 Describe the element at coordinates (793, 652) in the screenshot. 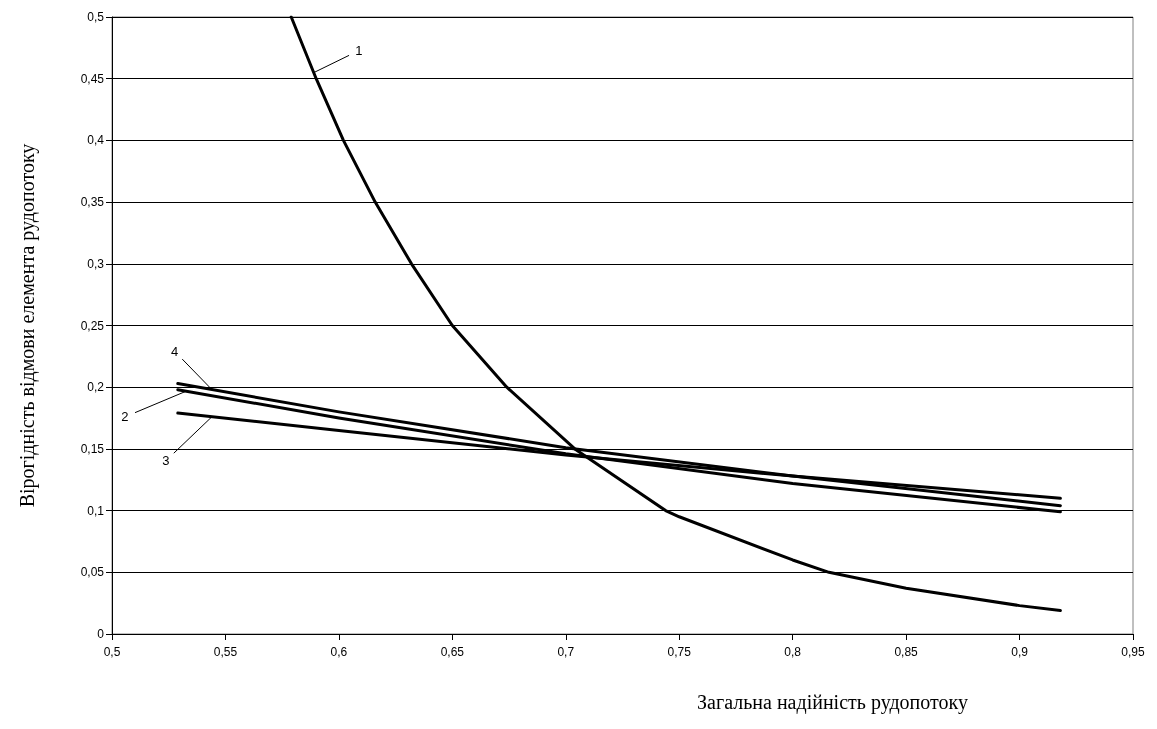

I see `x-tick-label: 0,8` at that location.